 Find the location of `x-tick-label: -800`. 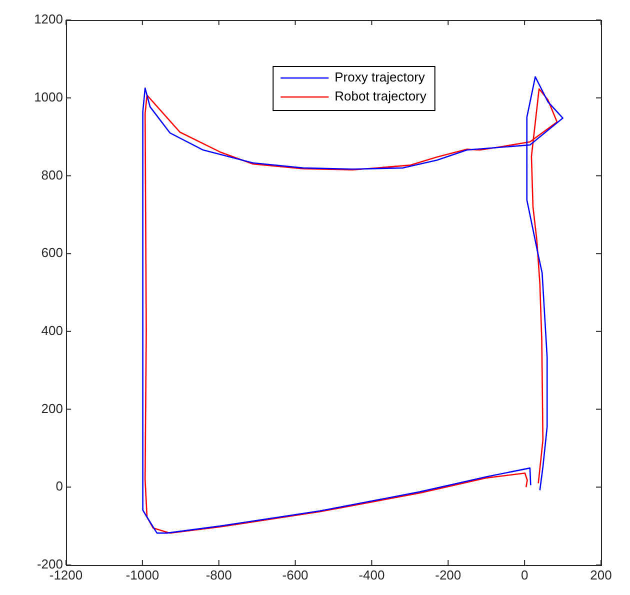

x-tick-label: -800 is located at coordinates (219, 574).